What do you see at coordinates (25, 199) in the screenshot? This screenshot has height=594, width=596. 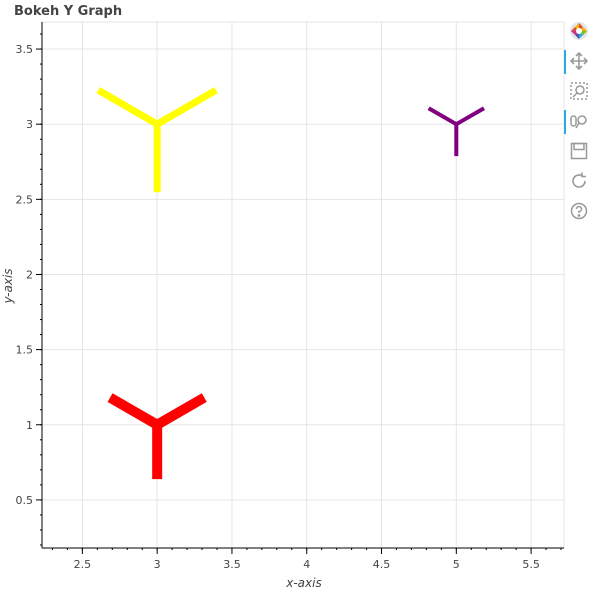 I see `y-tick-label: 2.5` at bounding box center [25, 199].